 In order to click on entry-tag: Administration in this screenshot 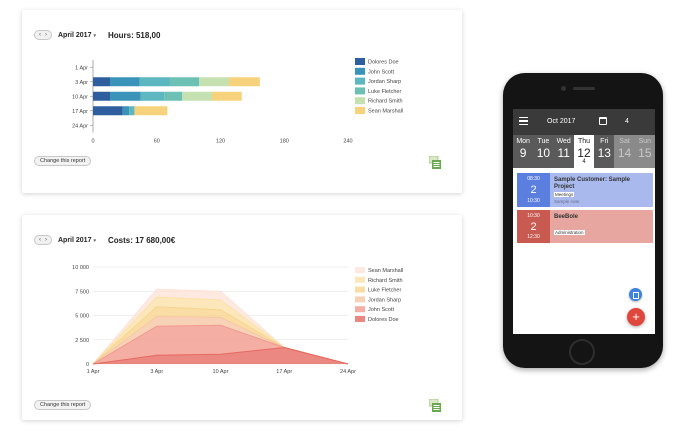, I will do `click(569, 232)`.